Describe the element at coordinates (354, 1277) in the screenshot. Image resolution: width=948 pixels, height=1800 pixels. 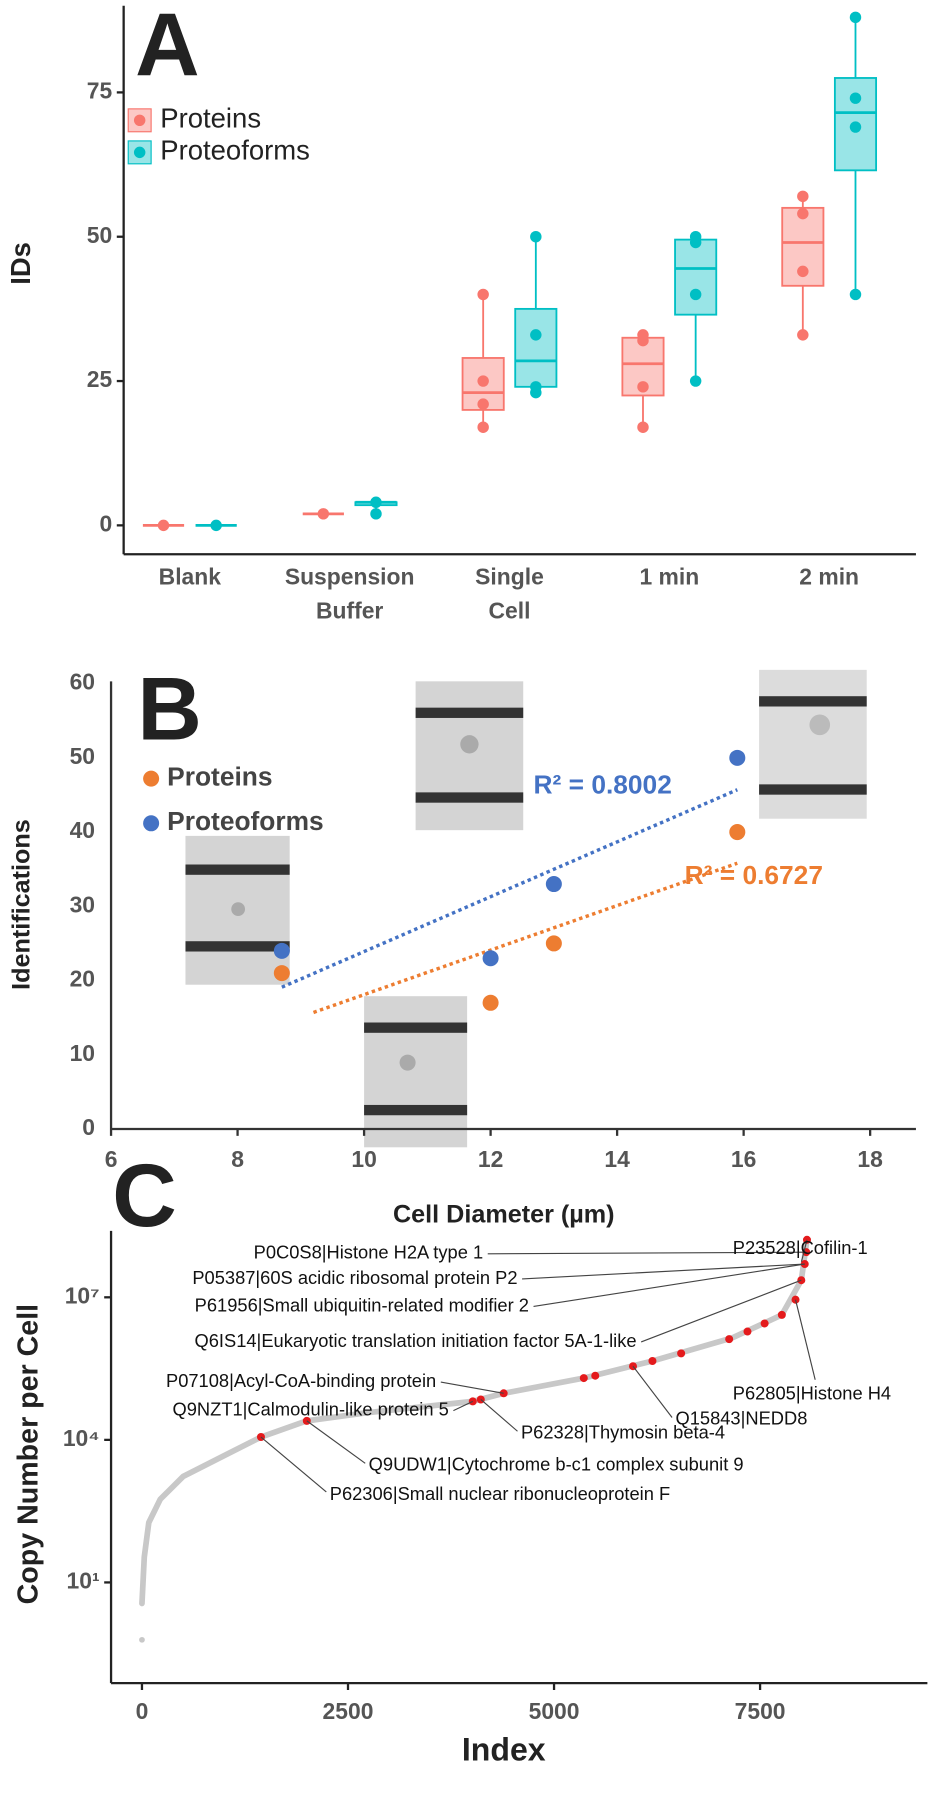
I see `protein-label: P05387|60S acidic ribosomal protein P2` at that location.